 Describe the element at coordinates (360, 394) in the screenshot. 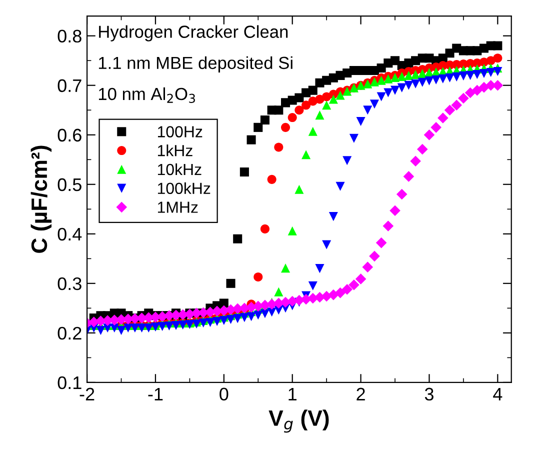

I see `x-tick-label: 2` at that location.